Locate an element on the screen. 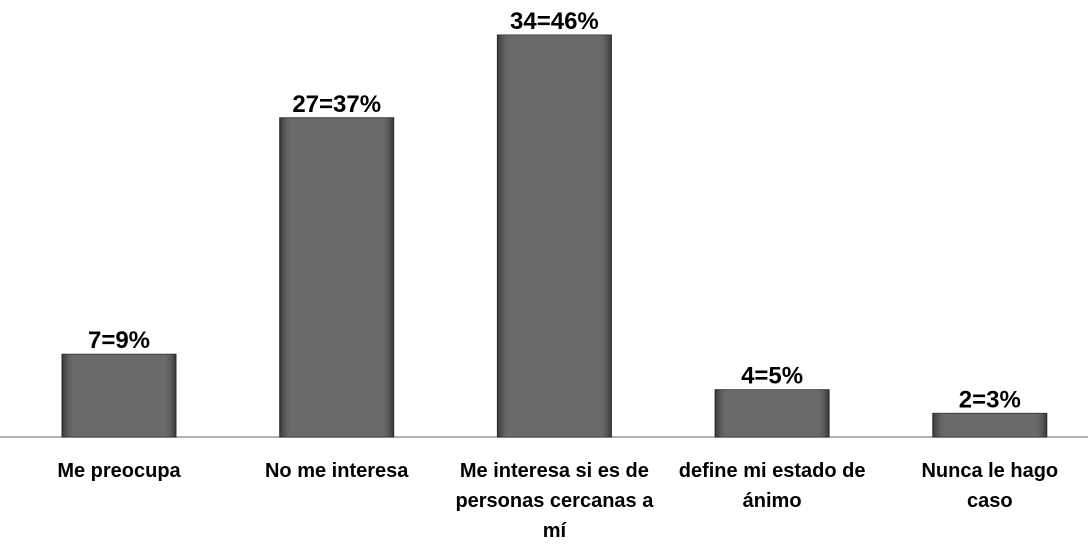 The image size is (1088, 556). x-tick-label: No me interesa is located at coordinates (336, 471).